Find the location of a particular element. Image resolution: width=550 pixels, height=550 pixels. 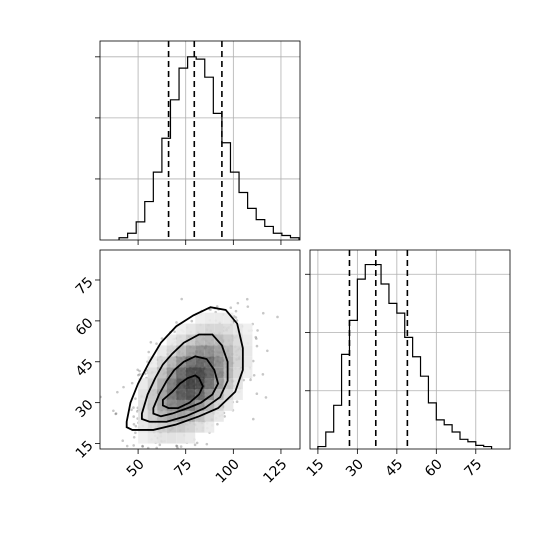

joint-frame is located at coordinates (200, 349).